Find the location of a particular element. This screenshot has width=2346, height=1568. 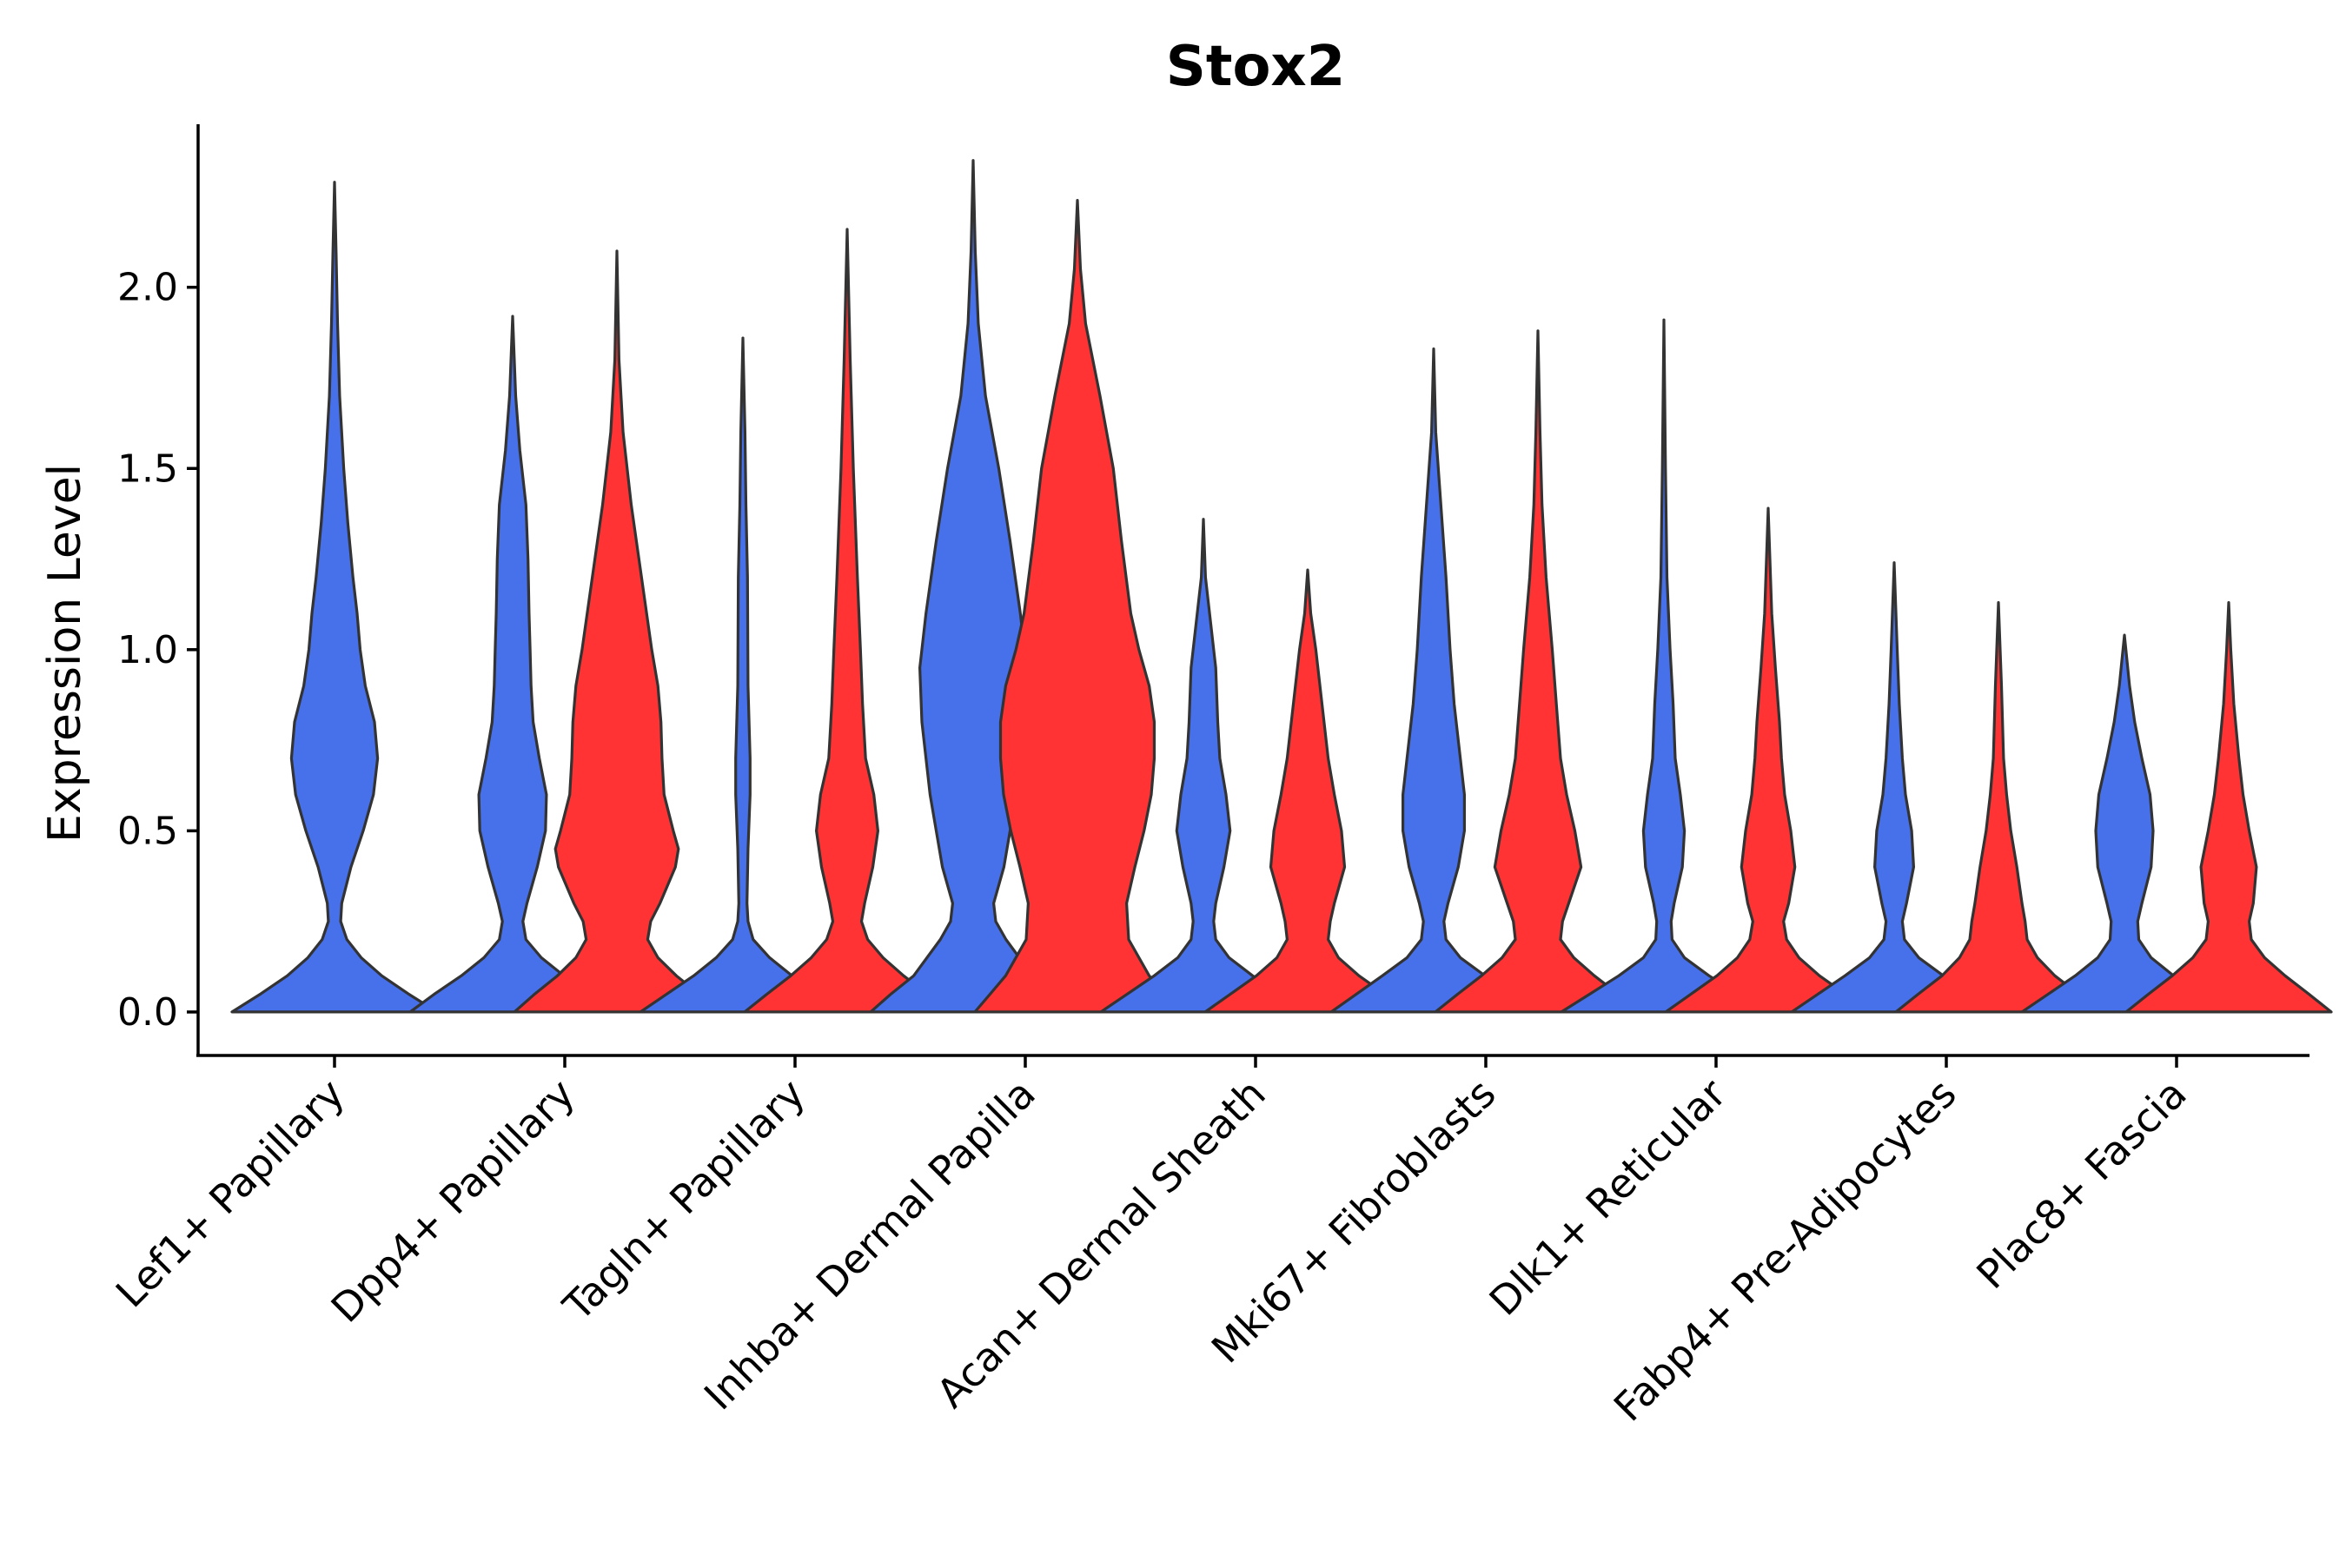

y-tick-label: 0.5 is located at coordinates (148, 831).